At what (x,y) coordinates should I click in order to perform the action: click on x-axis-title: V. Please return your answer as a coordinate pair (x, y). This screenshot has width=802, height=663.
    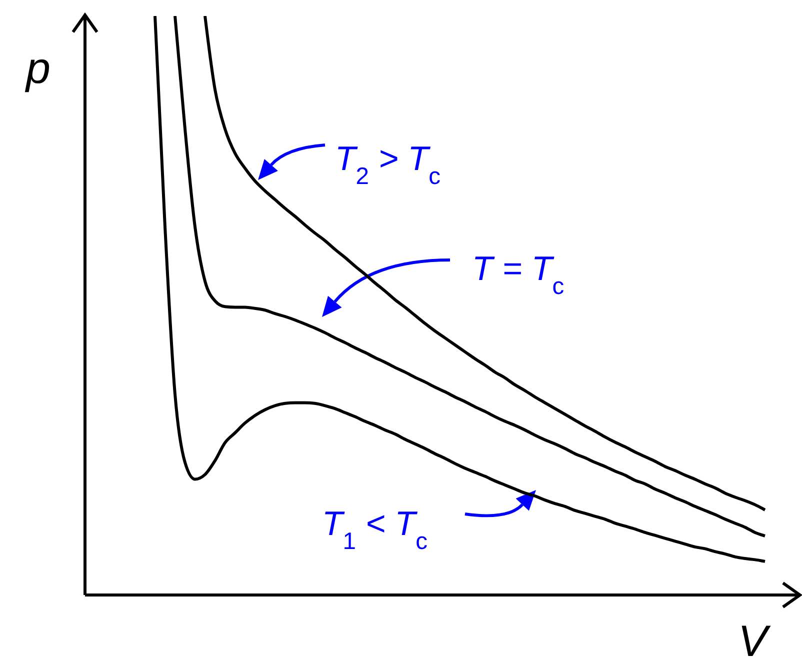
    Looking at the image, I should click on (754, 640).